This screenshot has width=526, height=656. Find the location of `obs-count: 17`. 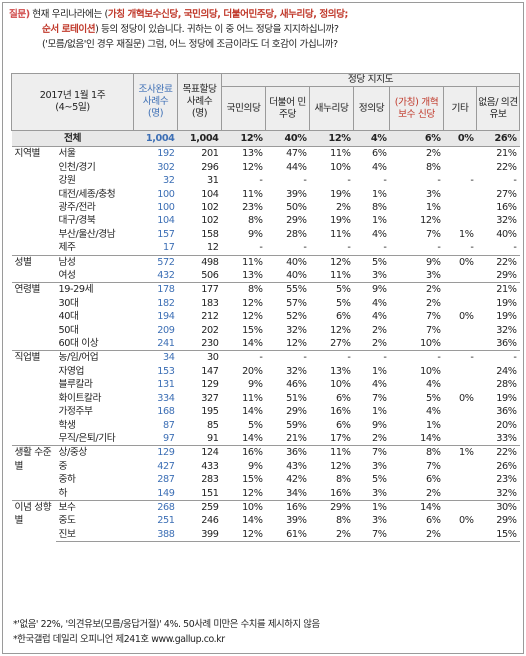

obs-count: 17 is located at coordinates (168, 248).